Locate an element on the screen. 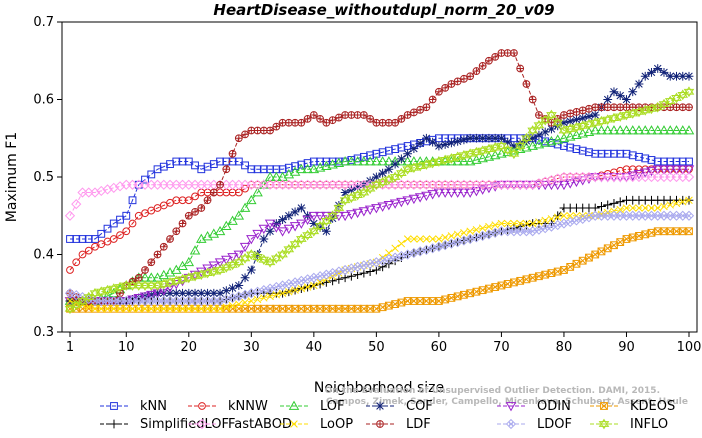 The image size is (702, 438). x-tick-label: 50 is located at coordinates (376, 347).